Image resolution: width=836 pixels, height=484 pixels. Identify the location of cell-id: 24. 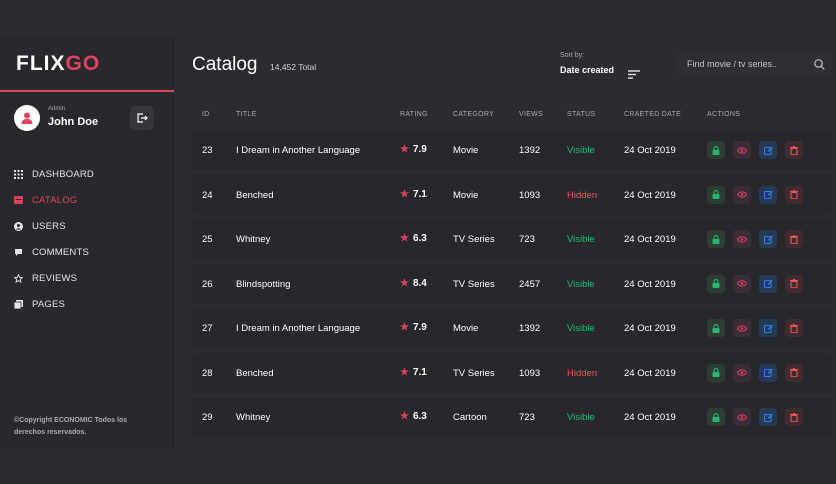
(207, 195).